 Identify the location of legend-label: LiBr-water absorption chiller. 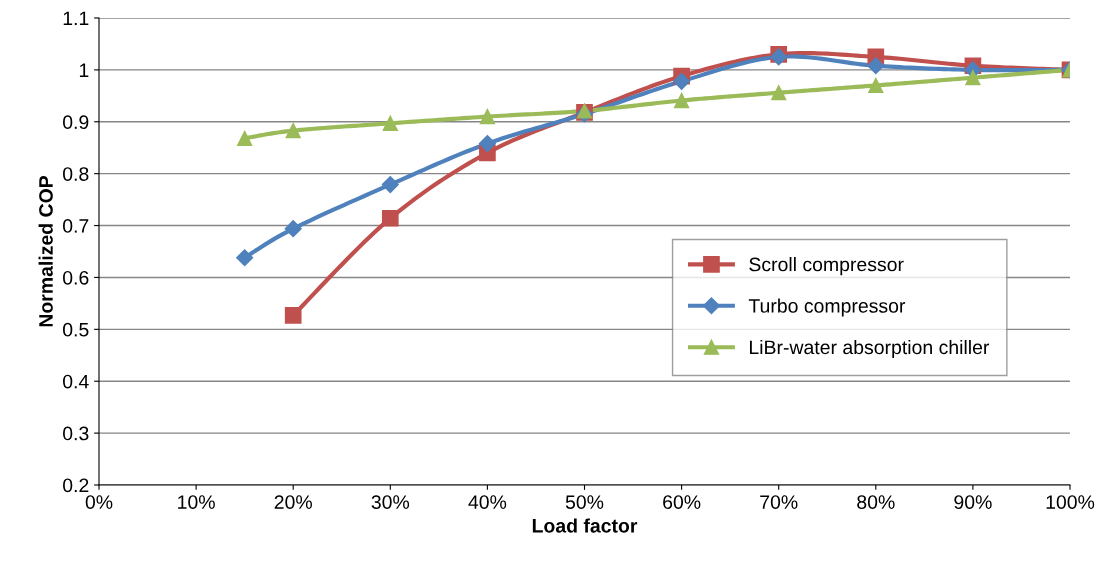
(869, 349).